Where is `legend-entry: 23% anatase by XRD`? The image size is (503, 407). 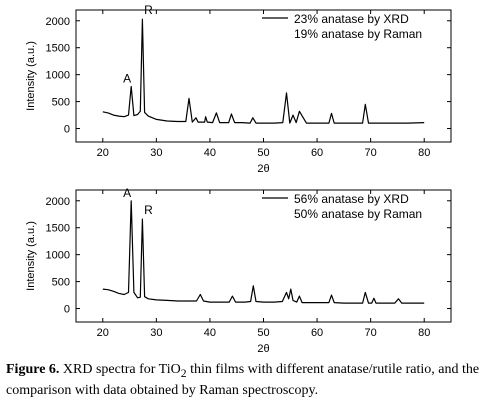
legend-entry: 23% anatase by XRD is located at coordinates (351, 19).